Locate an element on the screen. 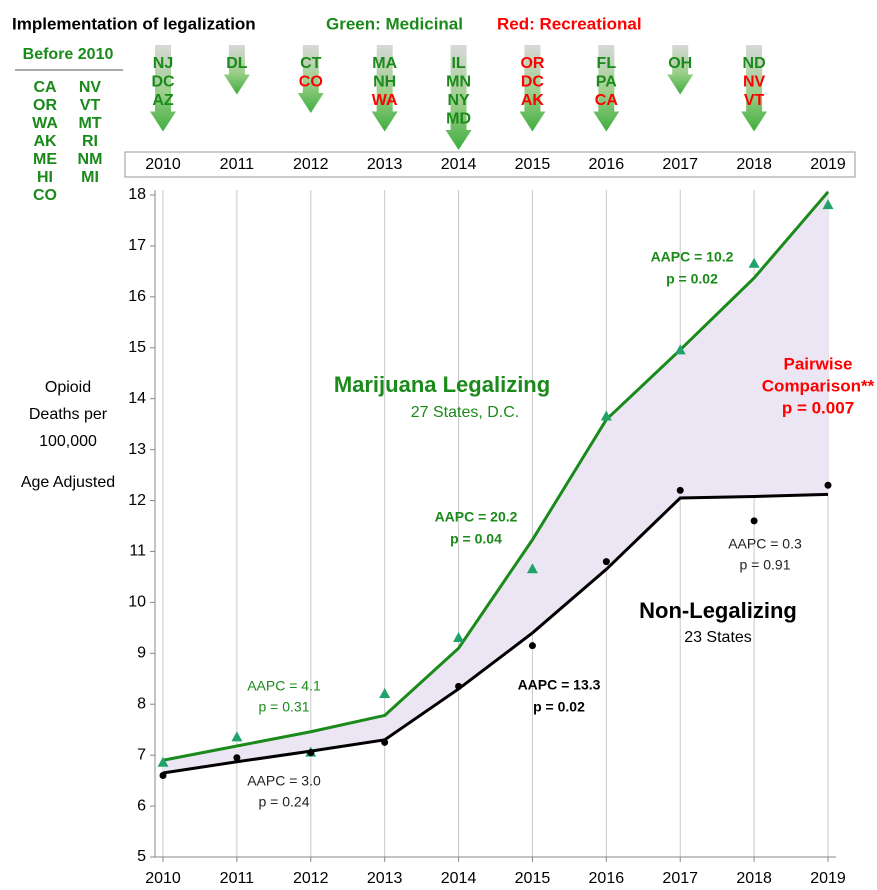  x-tick-label: 2019 is located at coordinates (828, 878).